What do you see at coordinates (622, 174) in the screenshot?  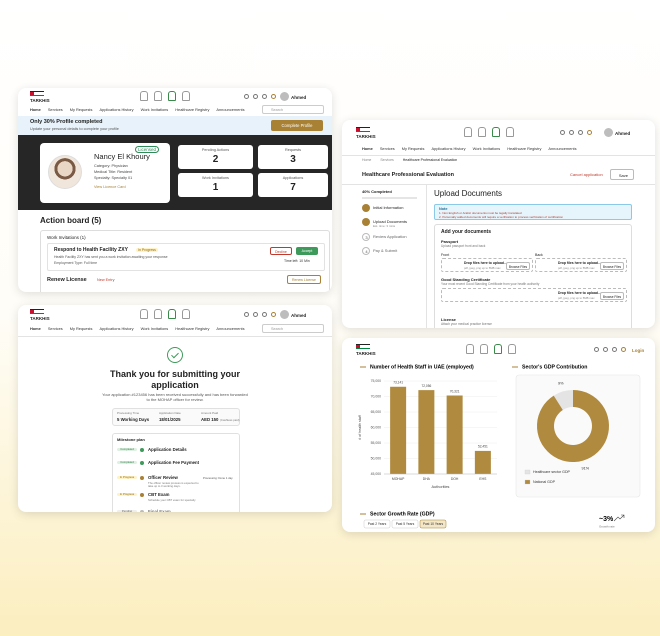 I see `save-button: Save` at bounding box center [622, 174].